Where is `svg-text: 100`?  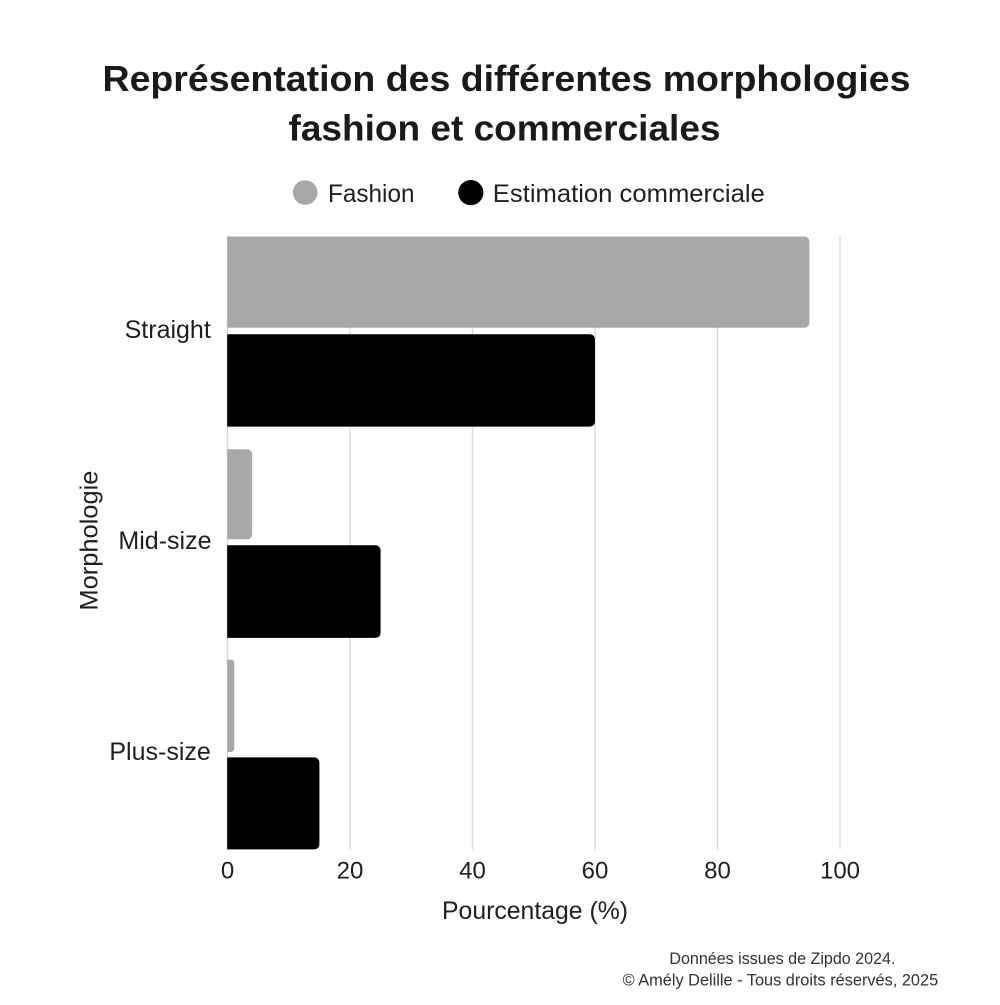 svg-text: 100 is located at coordinates (840, 871).